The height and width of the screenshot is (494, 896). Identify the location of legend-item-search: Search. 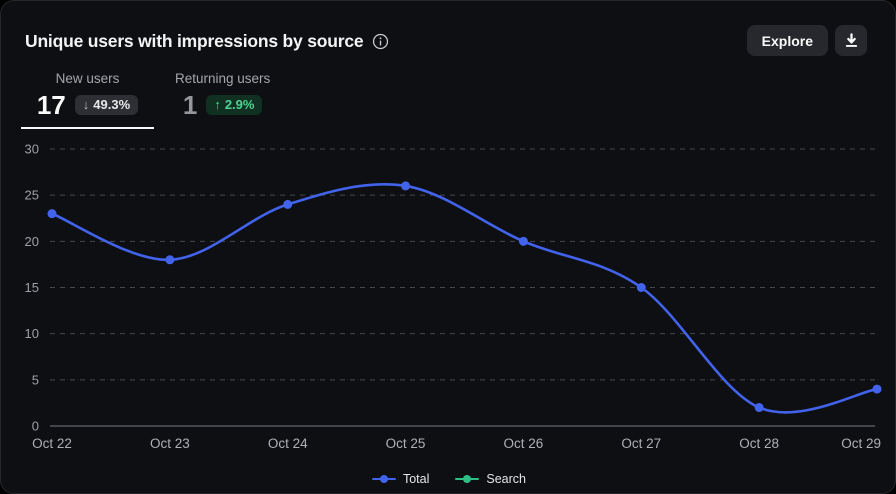
(490, 479).